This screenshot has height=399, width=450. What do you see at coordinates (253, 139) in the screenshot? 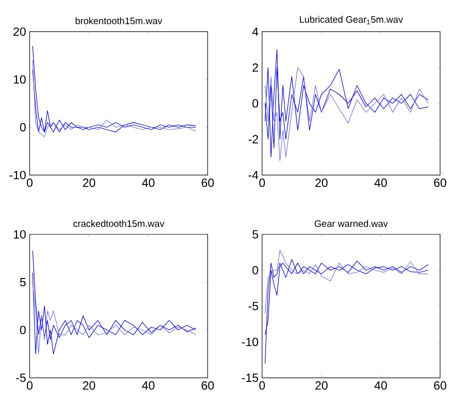
I see `y-tick-label: -2` at bounding box center [253, 139].